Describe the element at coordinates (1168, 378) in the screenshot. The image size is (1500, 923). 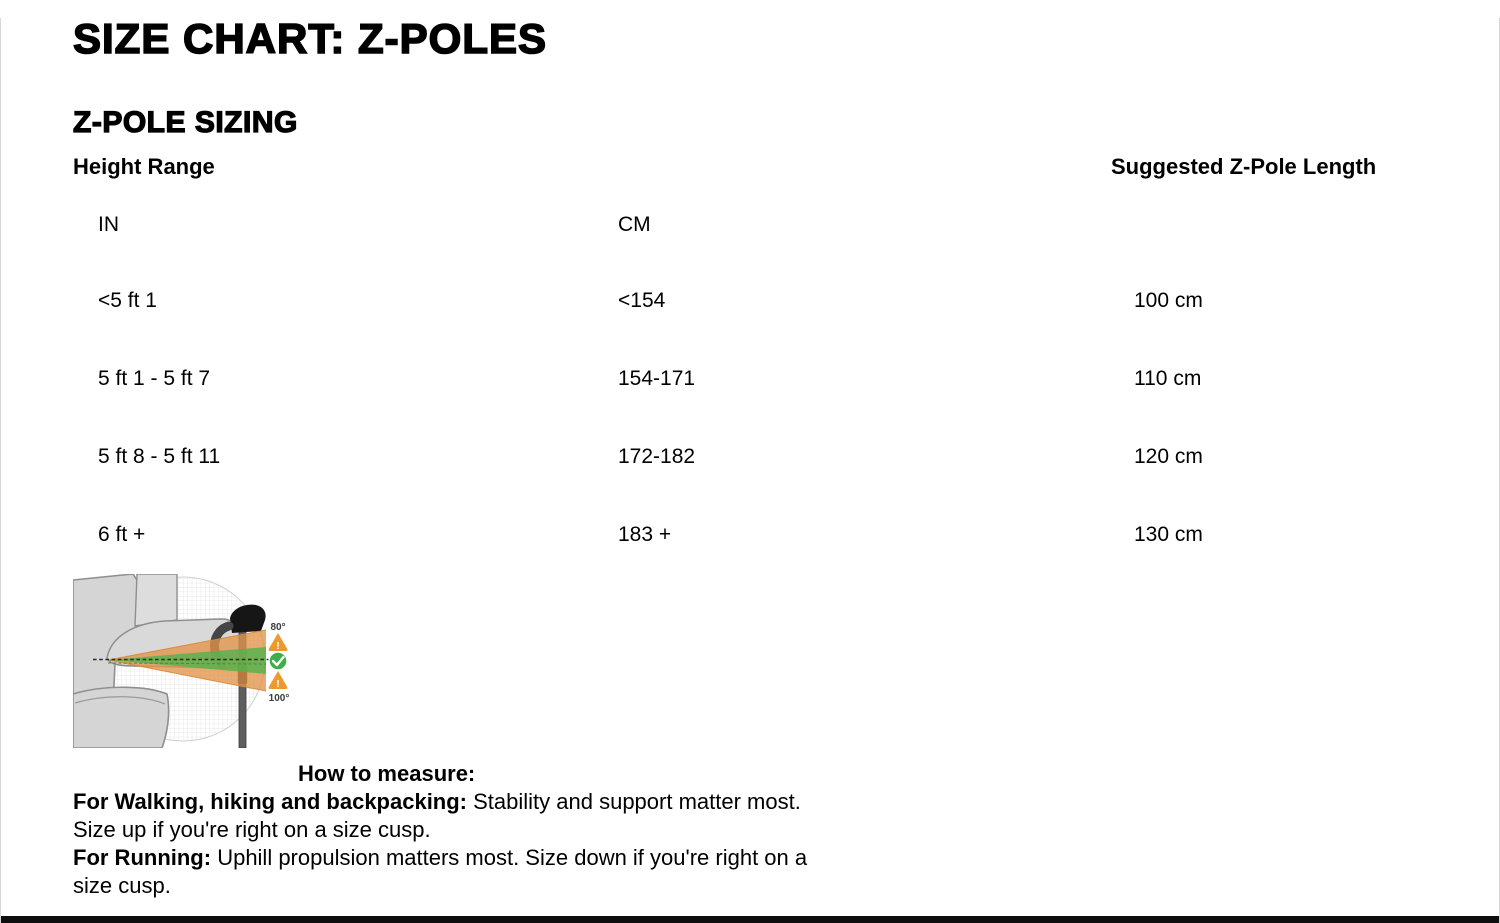
I see `table-row-cell-length: 110 cm` at that location.